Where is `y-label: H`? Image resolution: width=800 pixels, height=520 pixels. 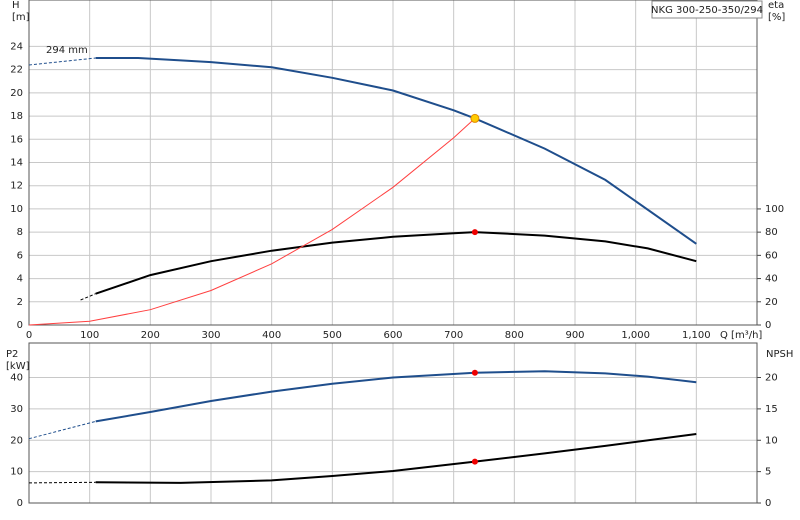 y-label: H is located at coordinates (16, 5).